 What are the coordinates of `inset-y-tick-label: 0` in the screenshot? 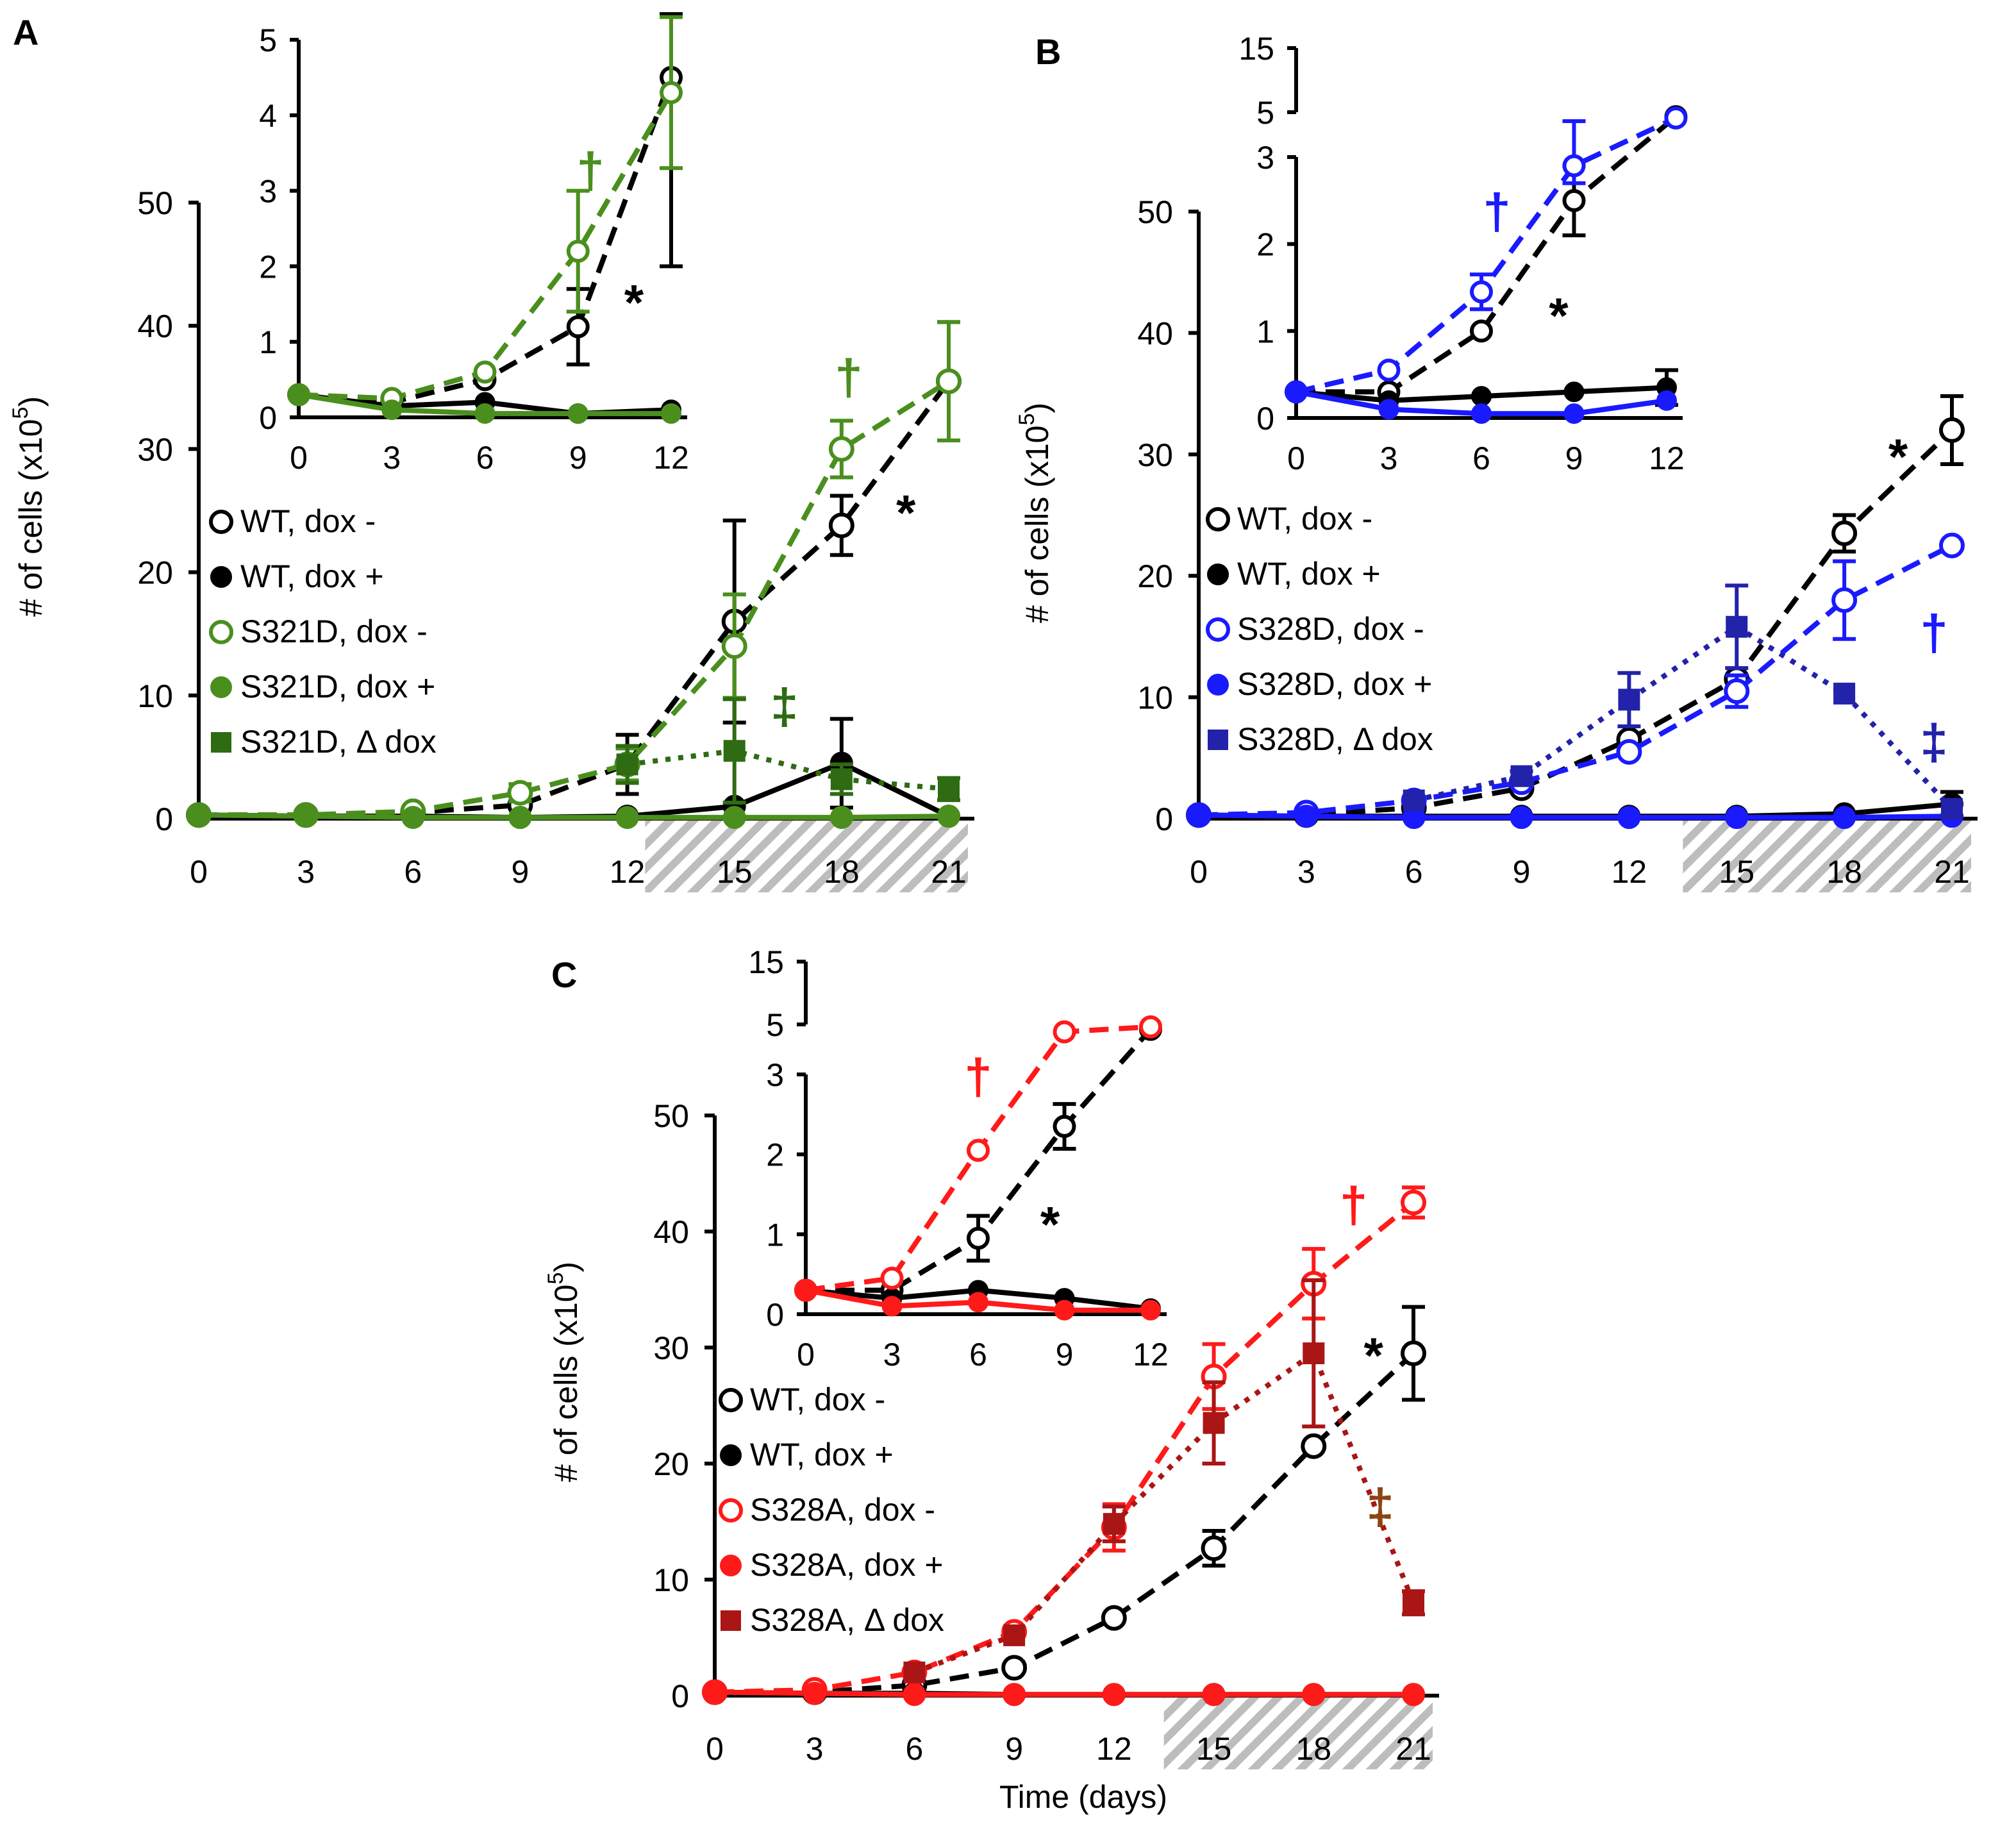 It's located at (775, 1315).